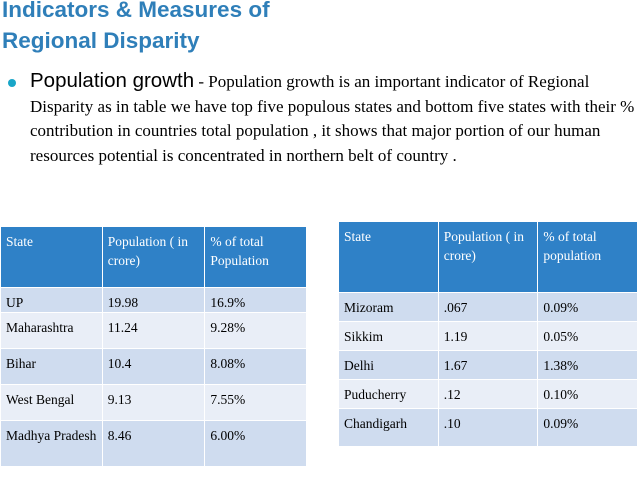 The image size is (638, 479). What do you see at coordinates (388, 394) in the screenshot?
I see `cell-state: Puducherry` at bounding box center [388, 394].